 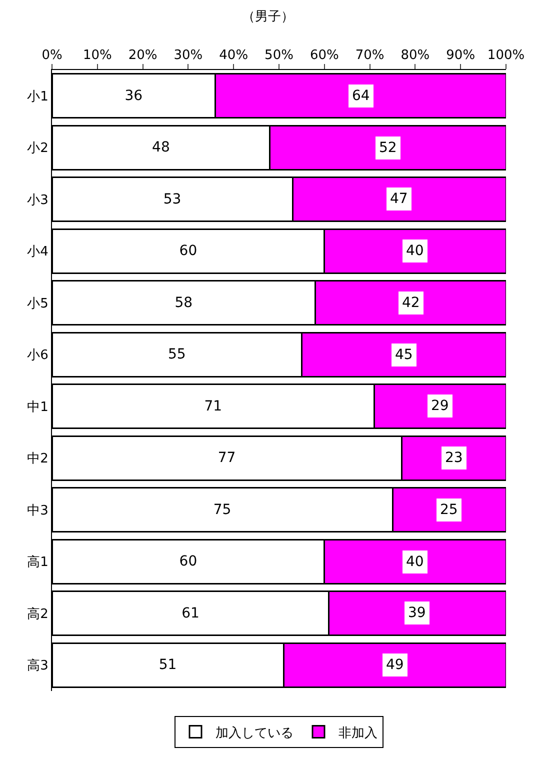 I want to click on y-tick-label: 小5, so click(x=37, y=304).